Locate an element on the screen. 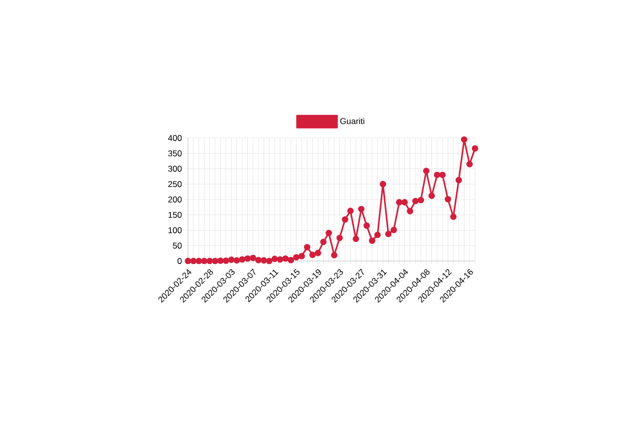 This screenshot has width=630, height=439. y-tick-label: 150 is located at coordinates (175, 215).